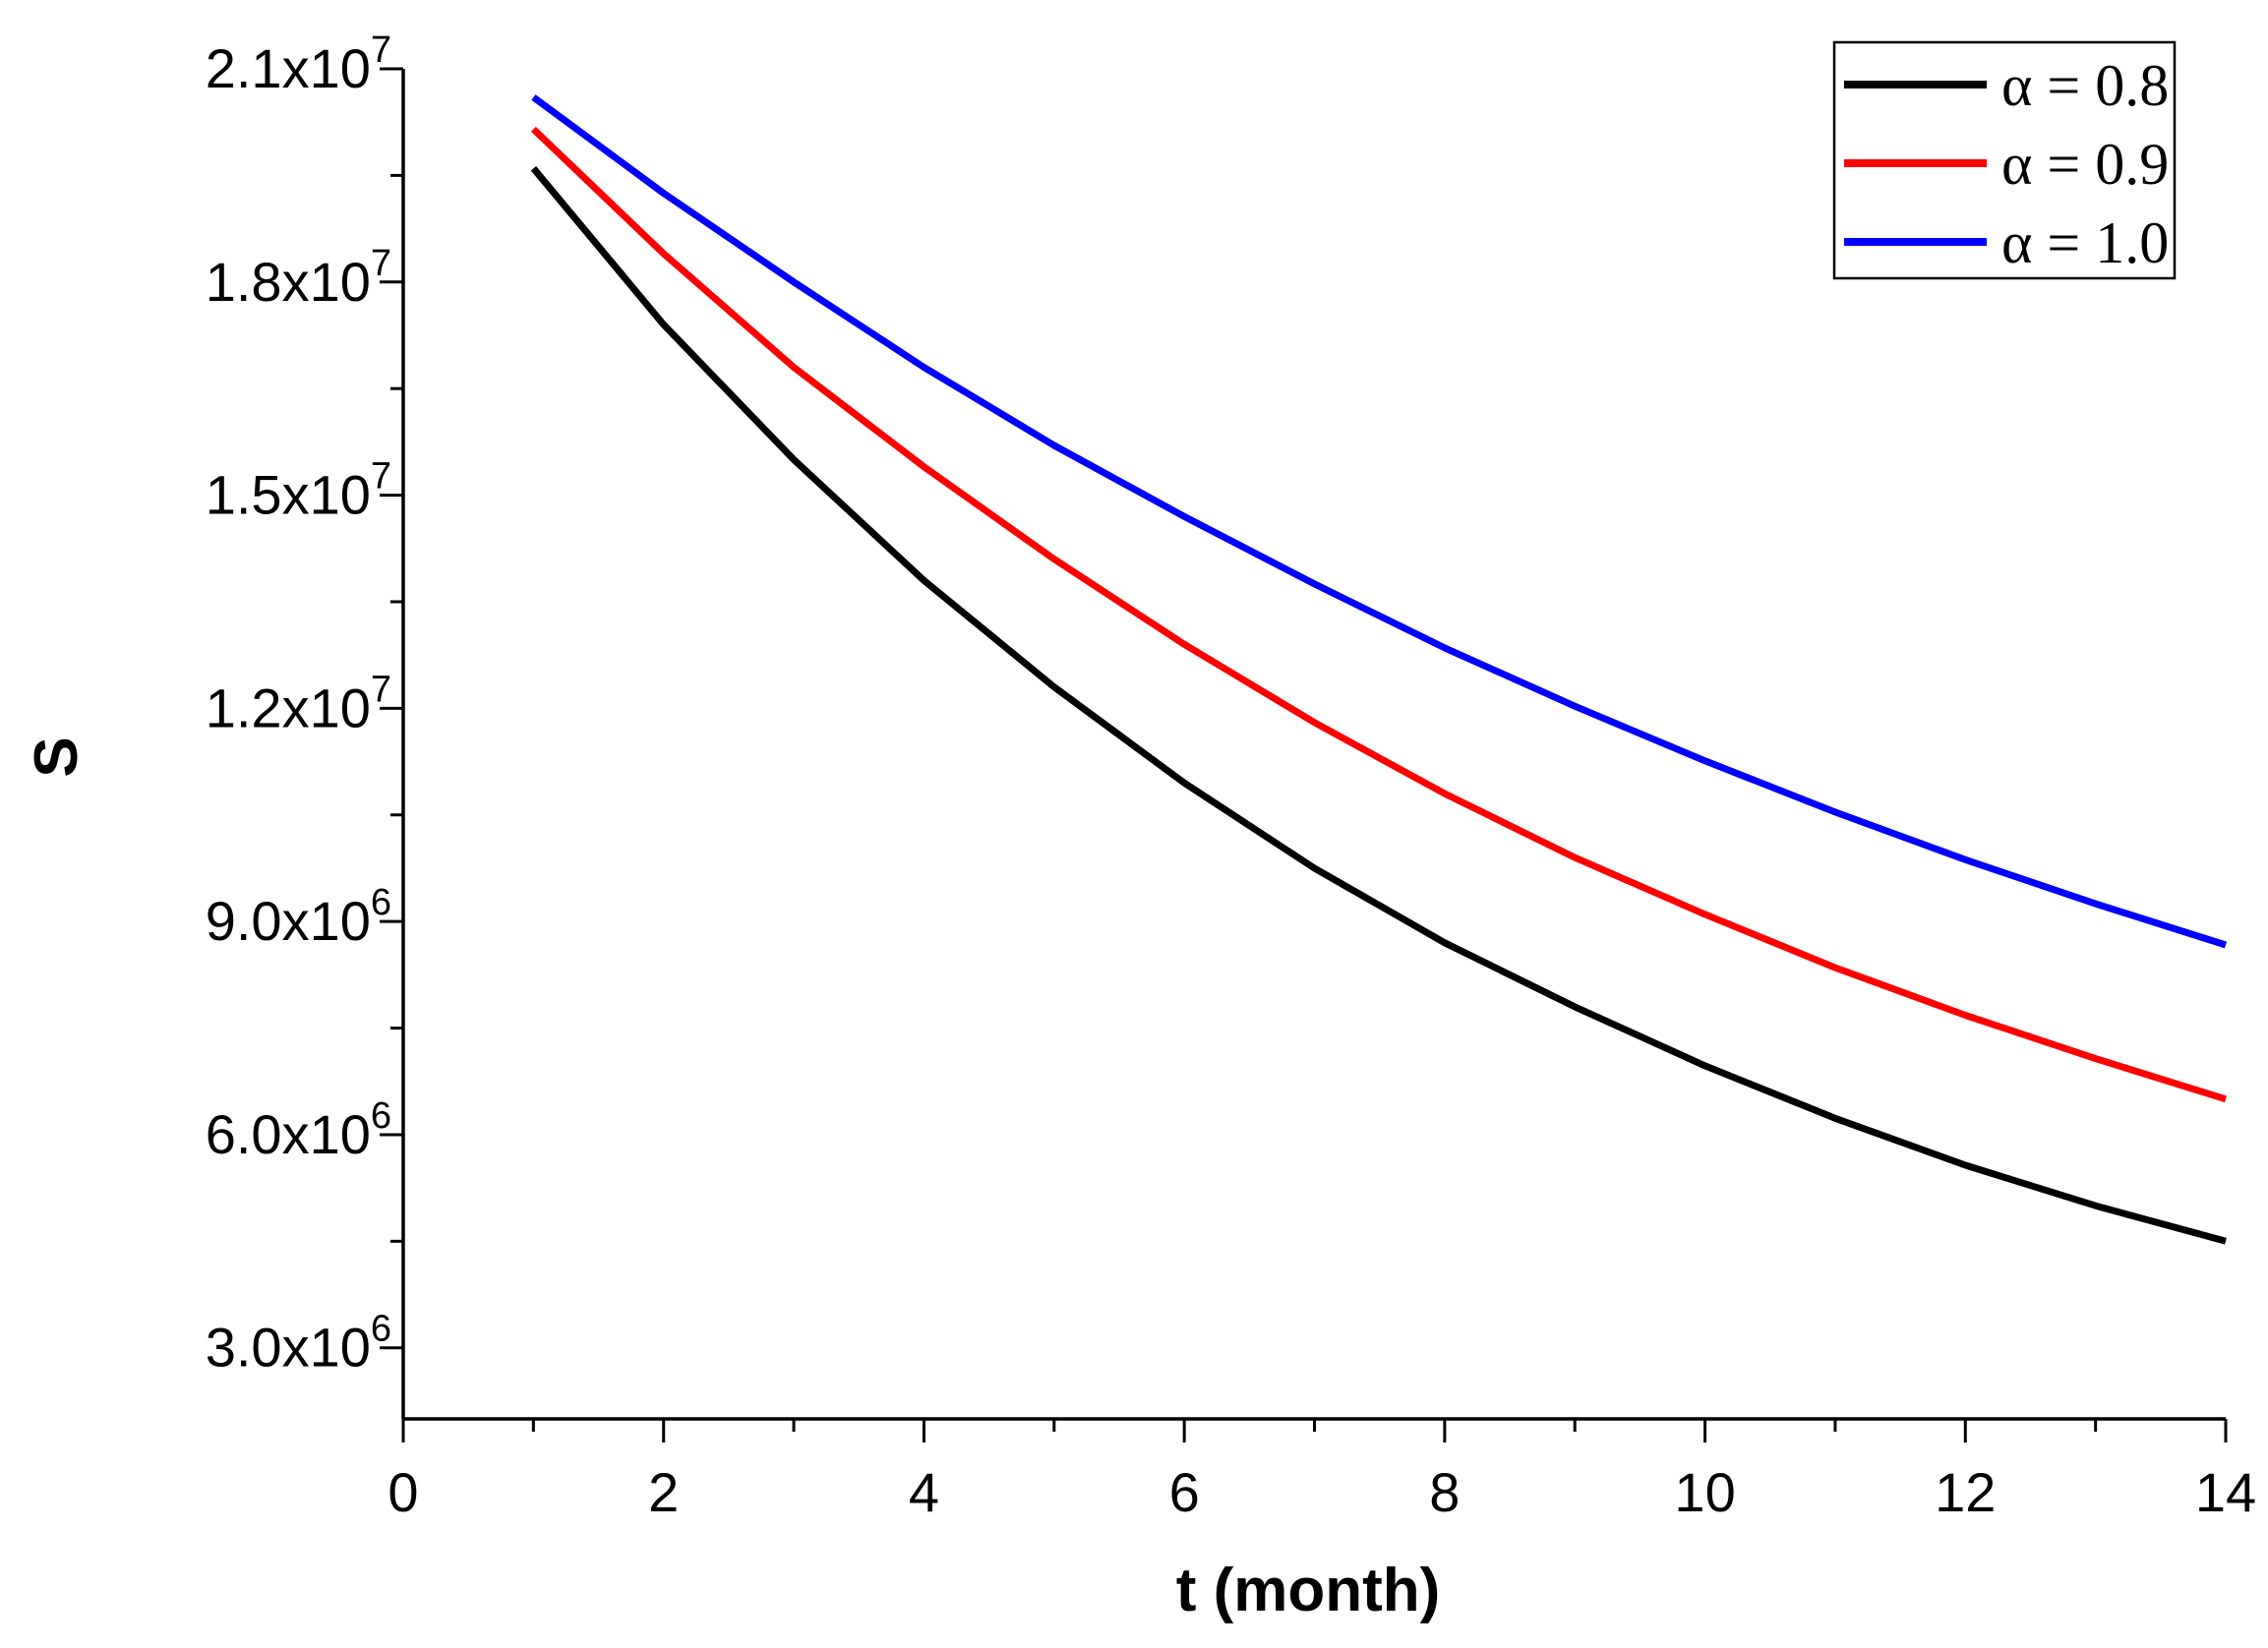 This screenshot has width=2268, height=1648. I want to click on legend: α = 0.8 α = 0.9 α = 1.0, so click(2004, 160).